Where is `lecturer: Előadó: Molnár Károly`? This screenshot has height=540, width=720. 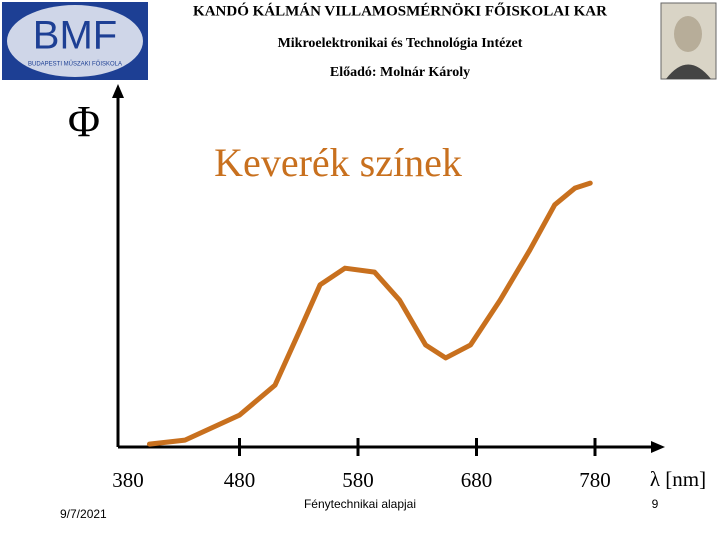
lecturer: Előadó: Molnár Károly is located at coordinates (400, 72).